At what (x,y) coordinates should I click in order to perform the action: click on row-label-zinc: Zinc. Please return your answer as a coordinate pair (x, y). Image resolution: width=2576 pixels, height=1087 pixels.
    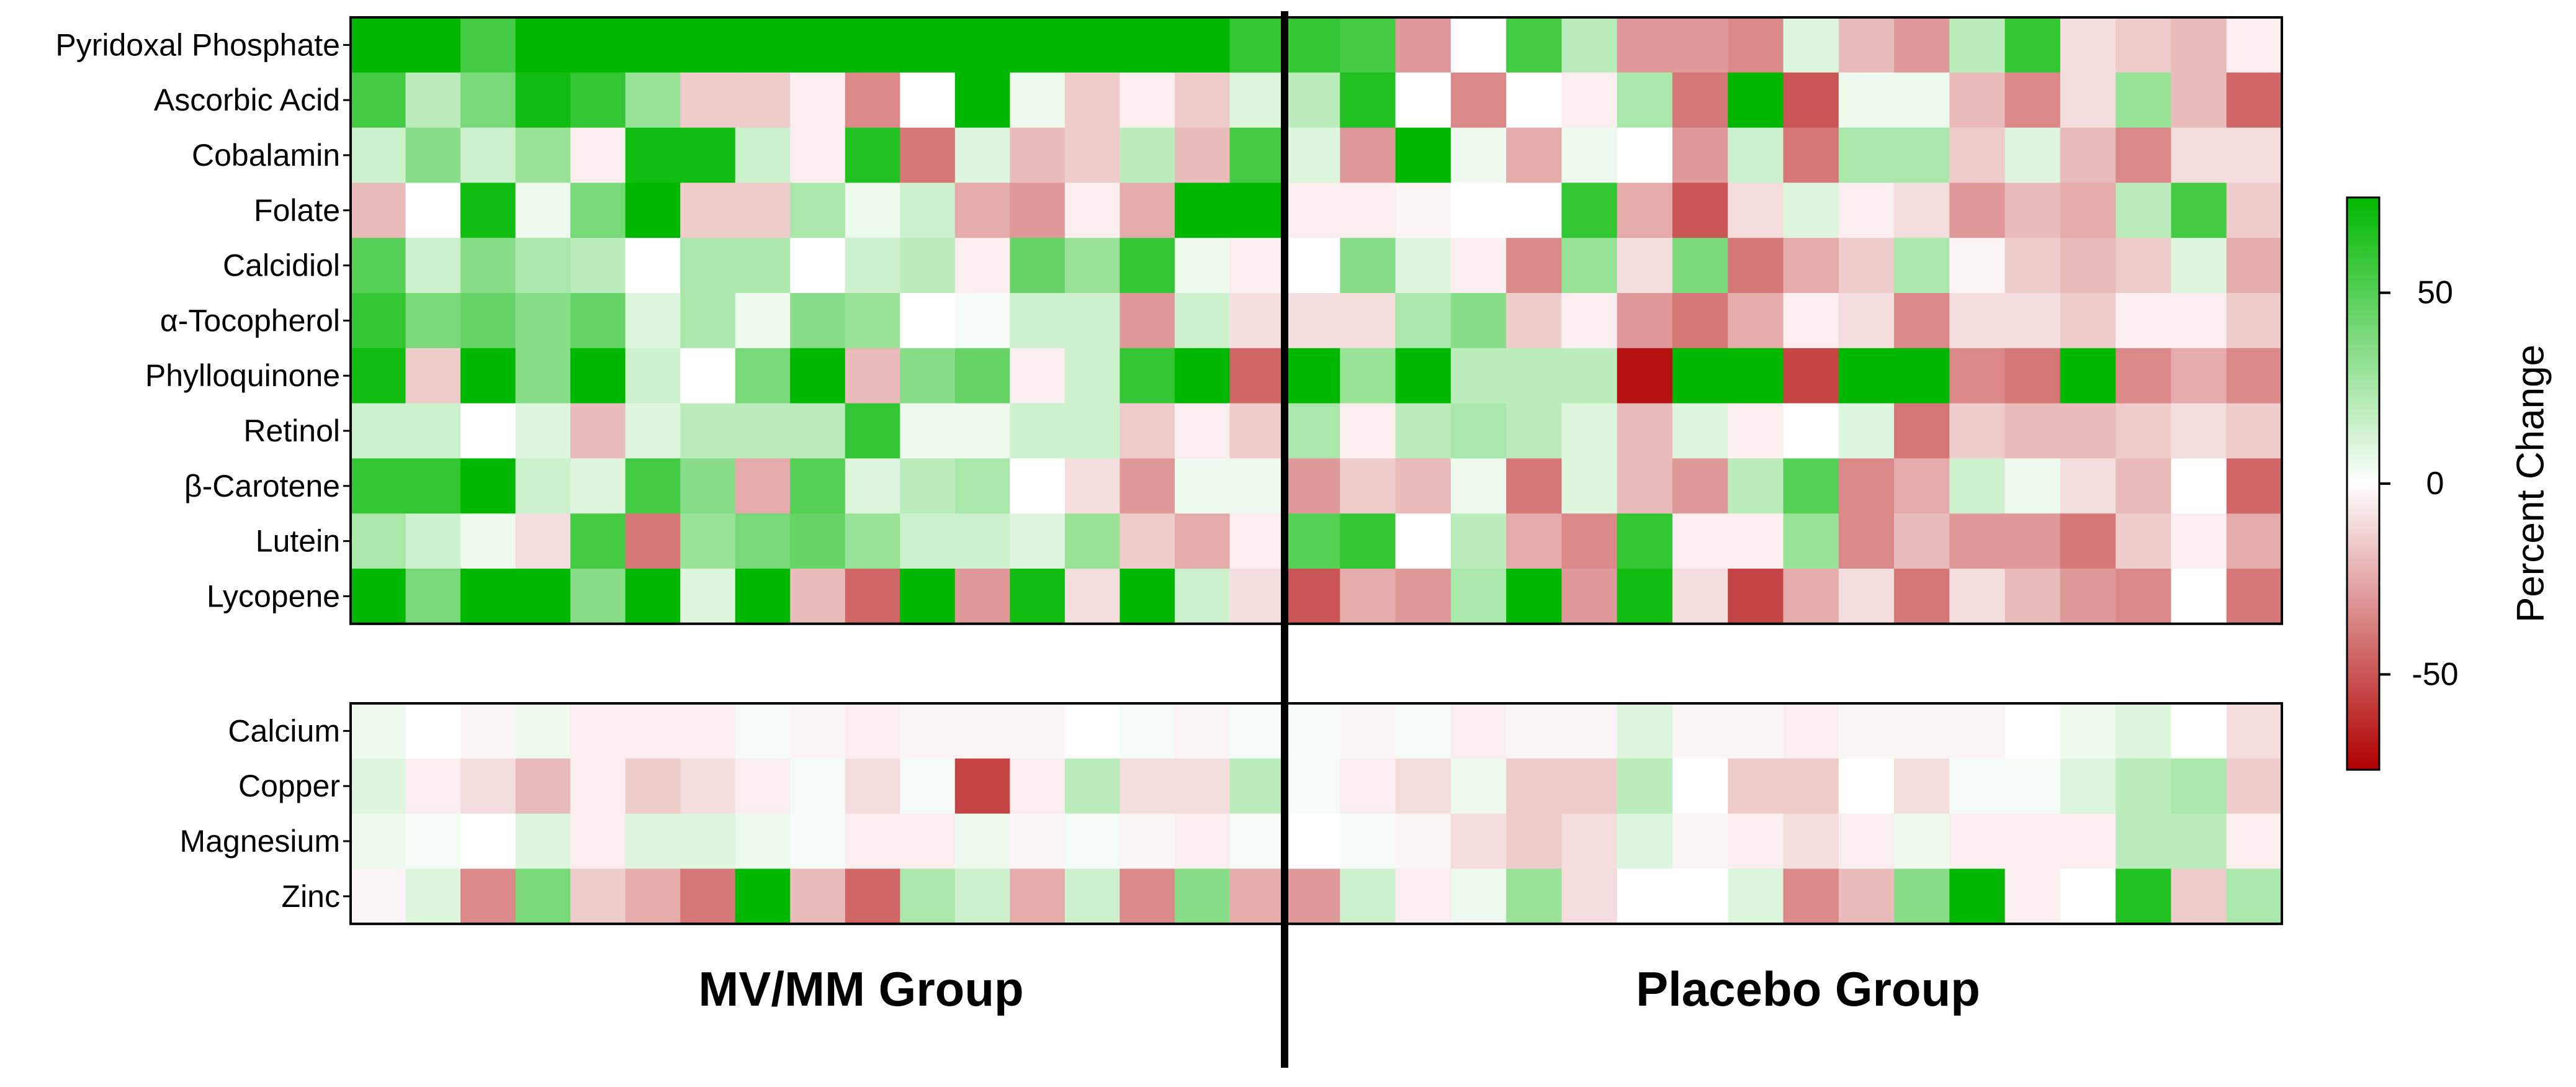
    Looking at the image, I should click on (311, 896).